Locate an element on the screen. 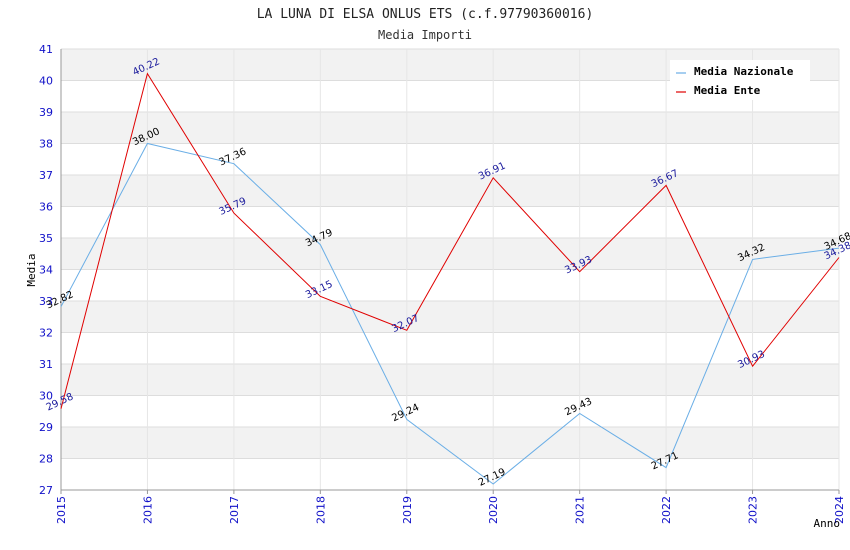 This screenshot has width=850, height=550. y-tick-label: 41 is located at coordinates (46, 49).